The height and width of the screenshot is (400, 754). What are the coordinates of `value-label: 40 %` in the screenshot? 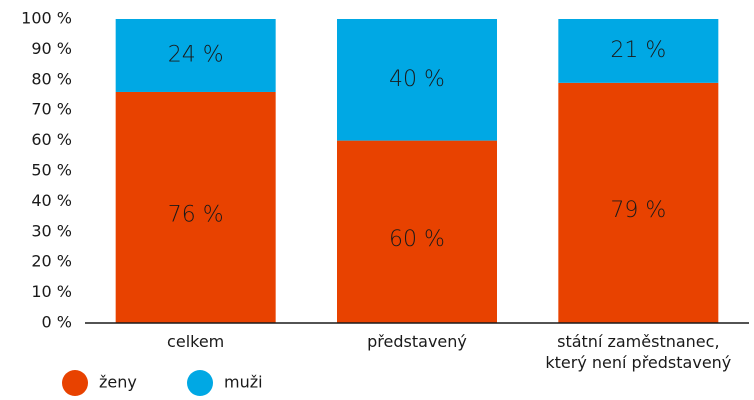 It's located at (417, 79).